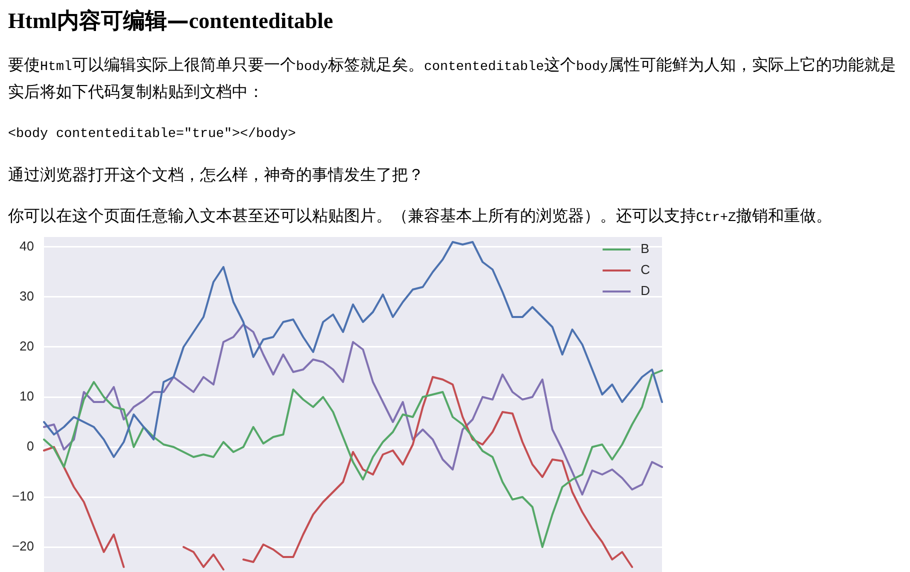 This screenshot has width=910, height=572. What do you see at coordinates (152, 134) in the screenshot?
I see `text: <body contenteditable="true"></body>` at bounding box center [152, 134].